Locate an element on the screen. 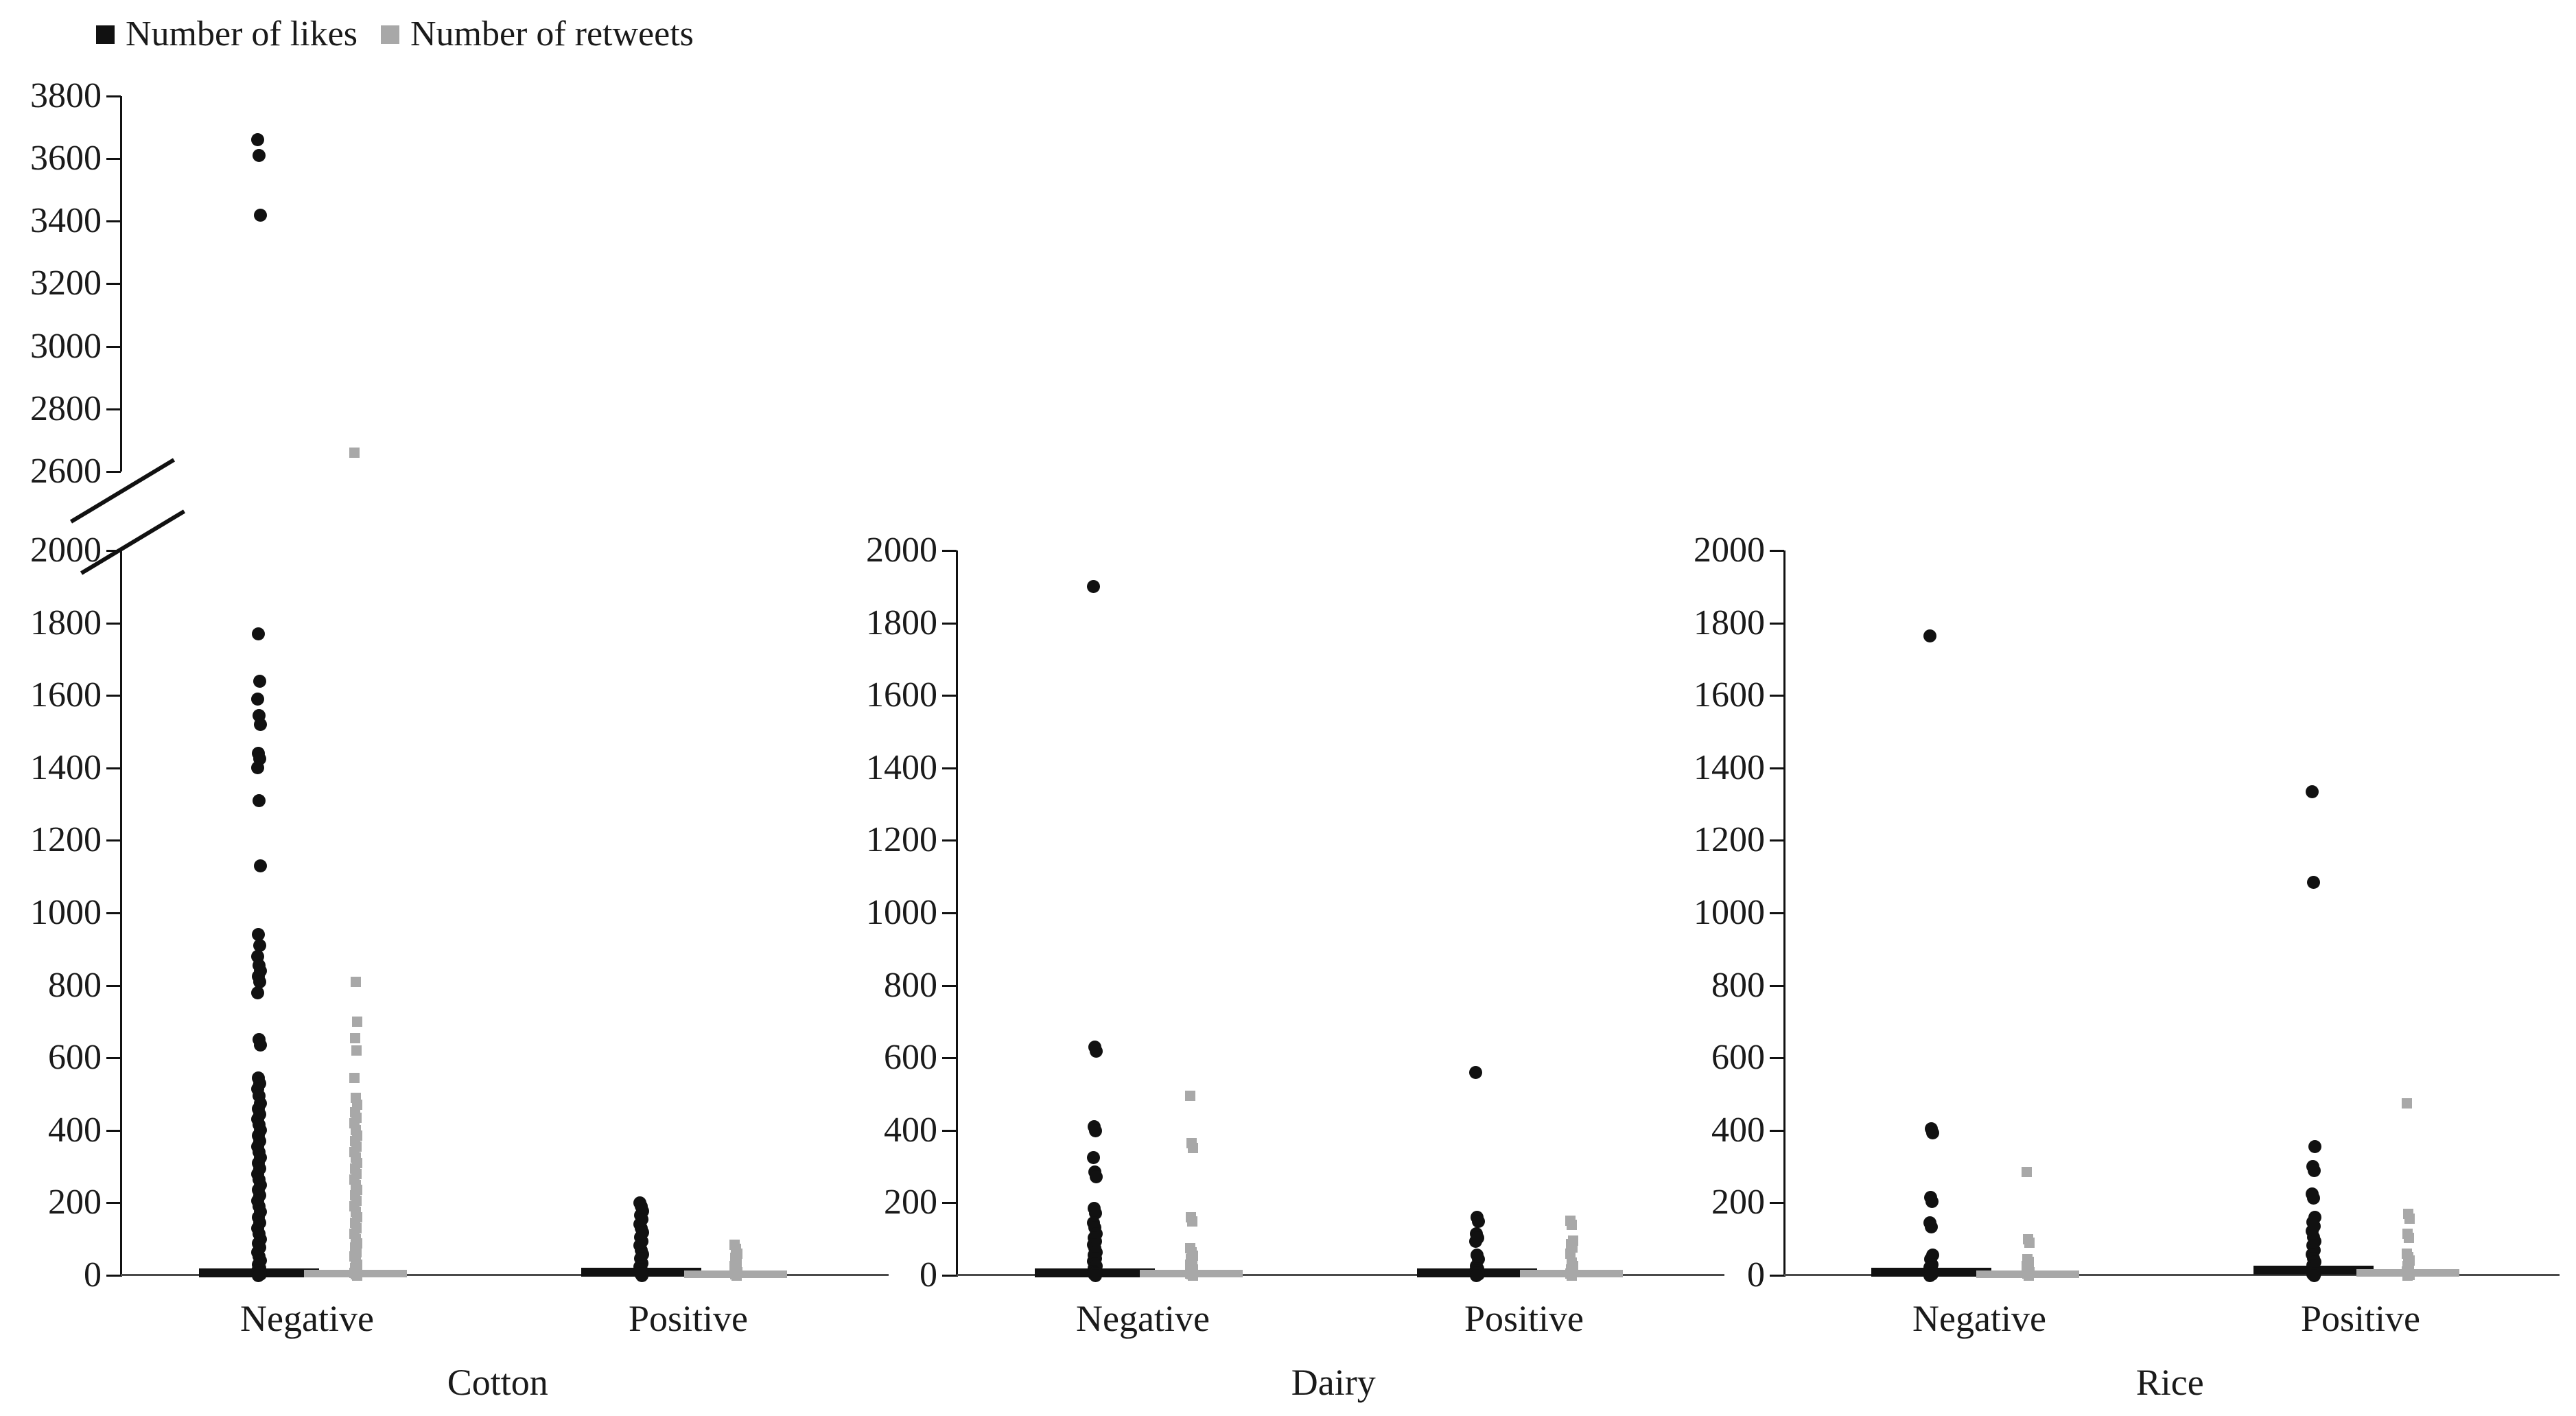 The width and height of the screenshot is (2576, 1416). panel-label: Cotton is located at coordinates (497, 1382).